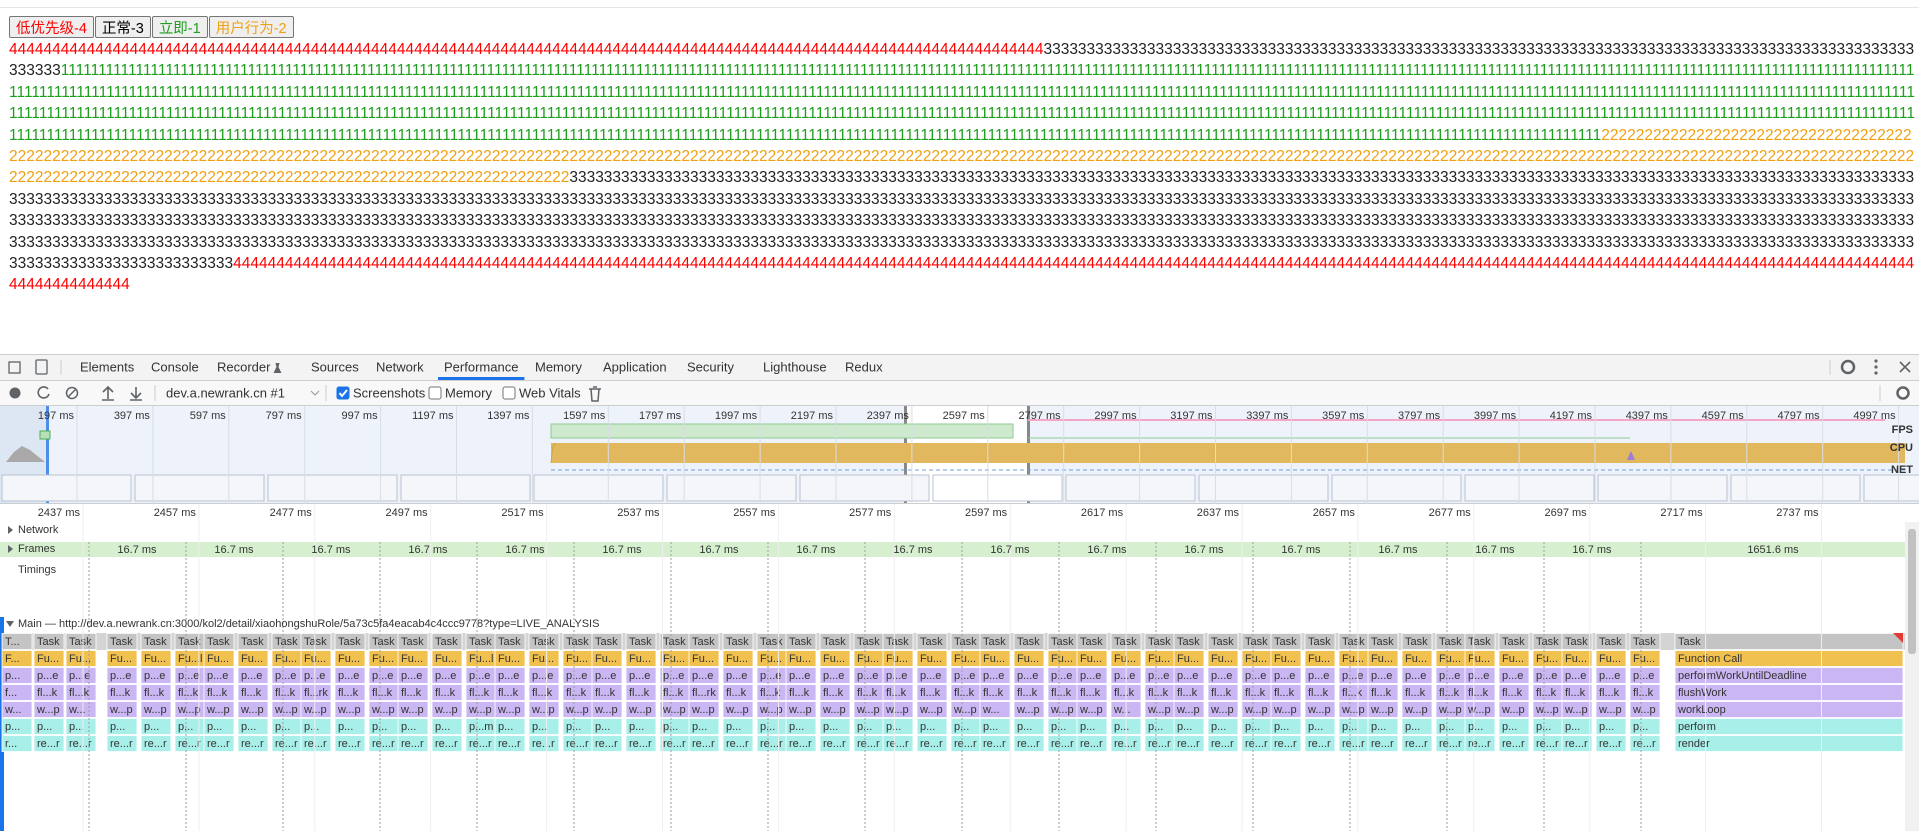 The height and width of the screenshot is (831, 1919). What do you see at coordinates (635, 366) in the screenshot?
I see `panel-tab: Application` at bounding box center [635, 366].